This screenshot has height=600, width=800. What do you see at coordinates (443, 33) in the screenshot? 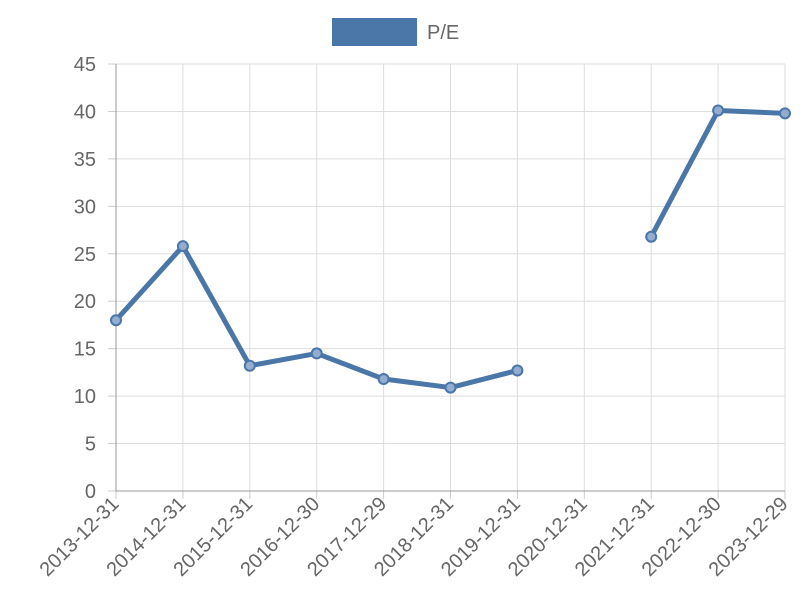
I see `legend-label: P/E` at bounding box center [443, 33].